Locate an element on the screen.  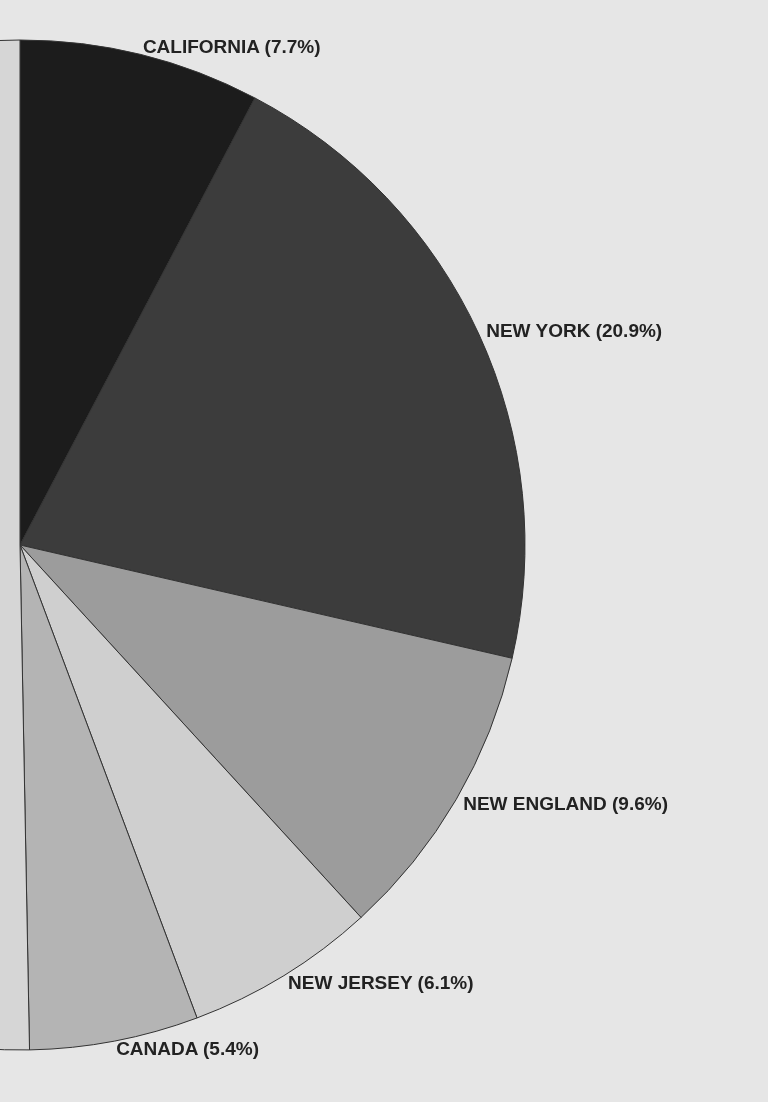
slice-label: CALIFORNIA (7.7%) is located at coordinates (231, 47).